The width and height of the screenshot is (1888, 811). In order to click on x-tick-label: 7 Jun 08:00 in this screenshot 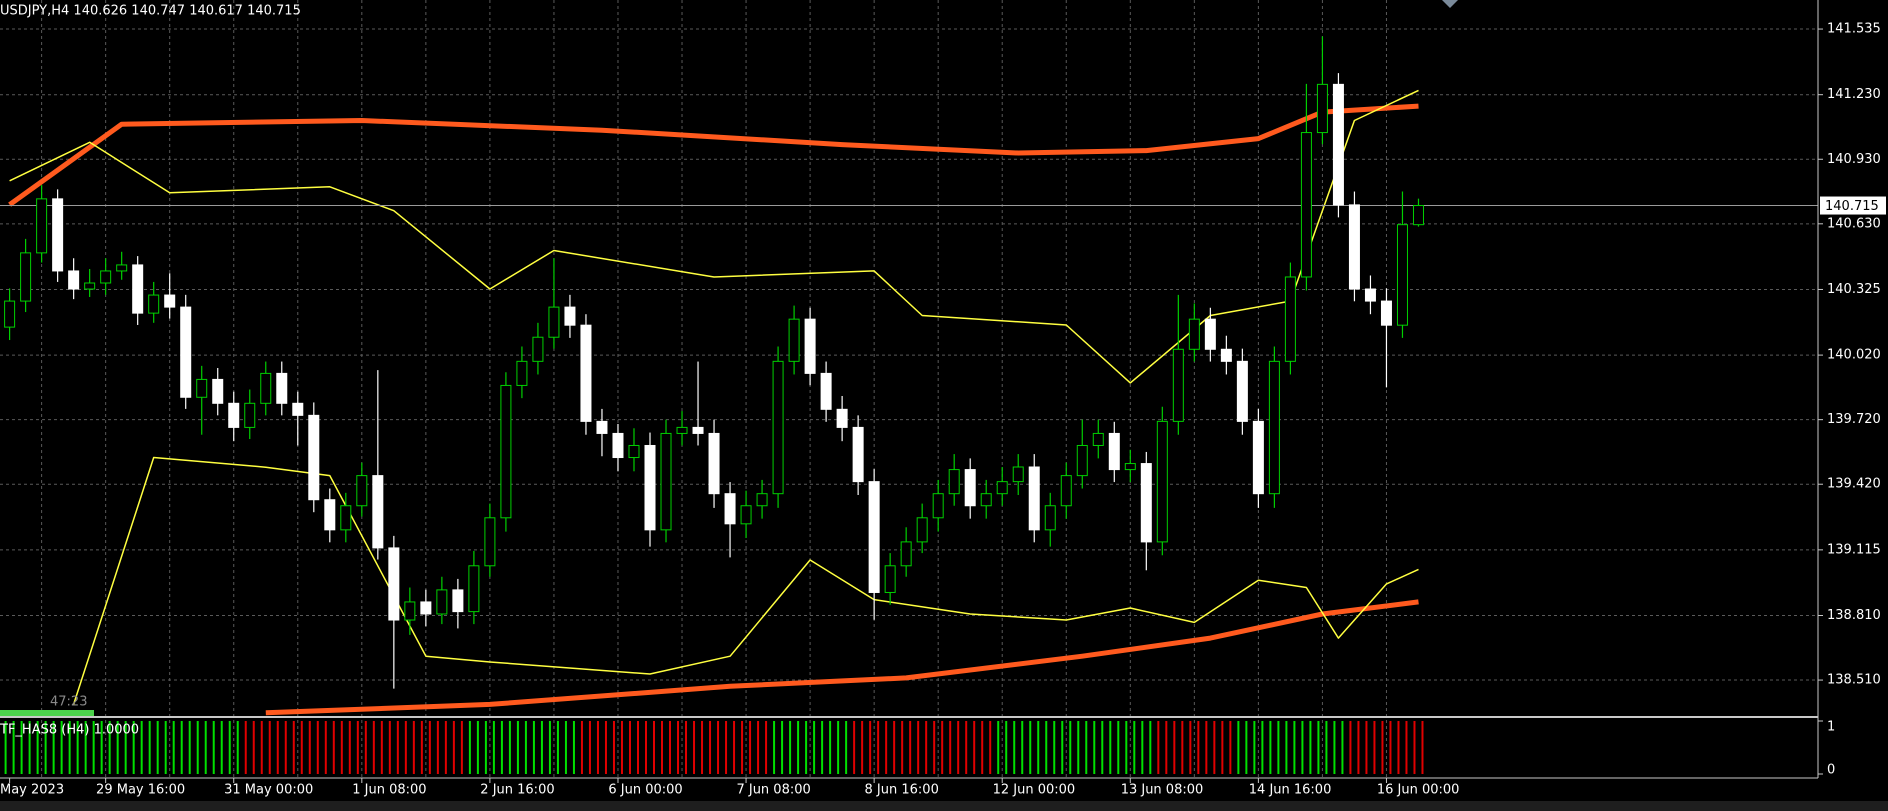, I will do `click(773, 790)`.